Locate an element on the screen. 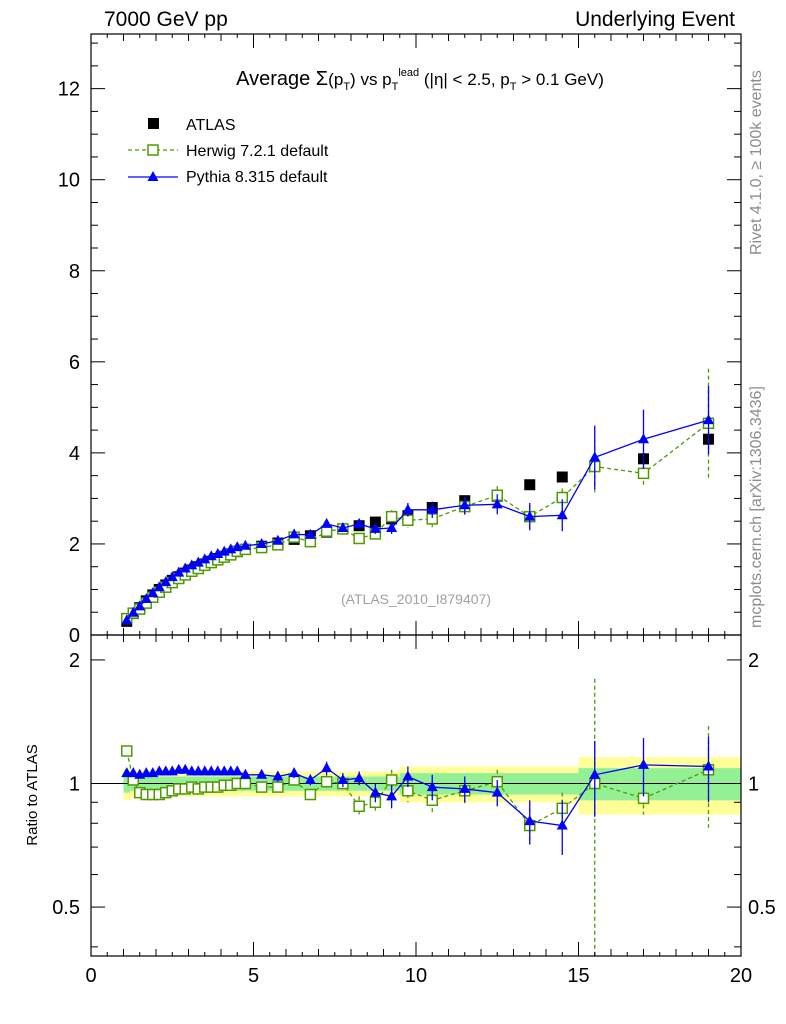 Image resolution: width=786 pixels, height=1024 pixels. legend-marker-atlas is located at coordinates (153, 123).